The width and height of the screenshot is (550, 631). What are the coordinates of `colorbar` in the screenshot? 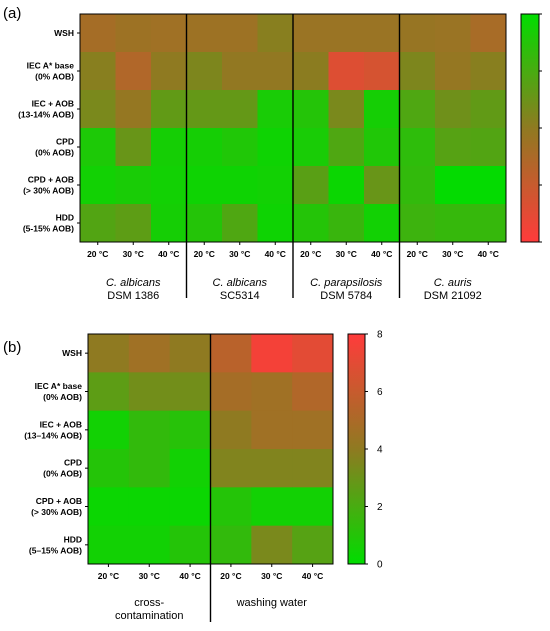 It's located at (356, 449).